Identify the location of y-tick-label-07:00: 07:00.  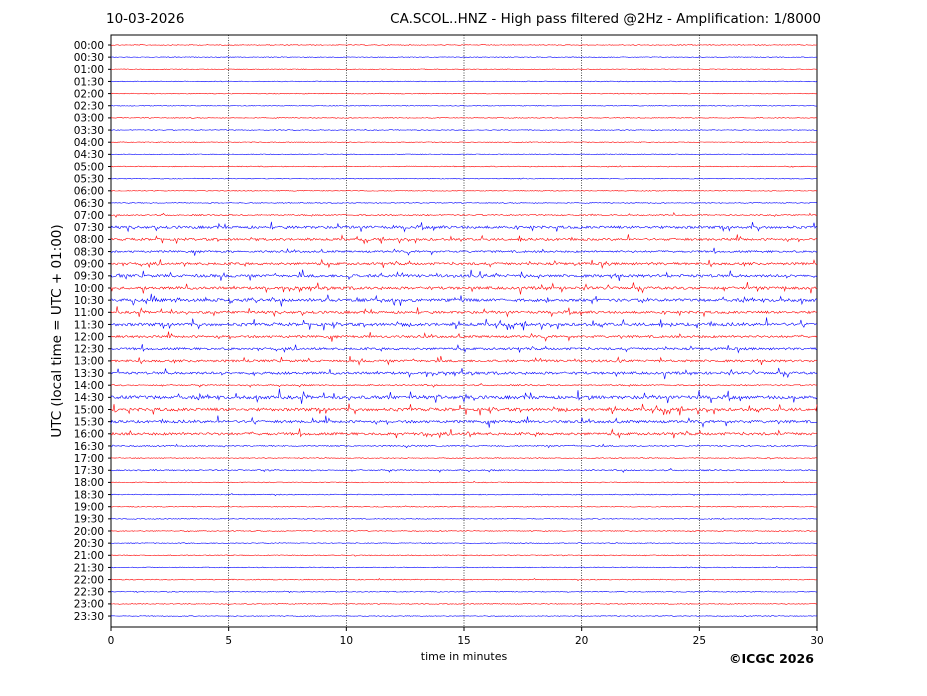
(89, 216).